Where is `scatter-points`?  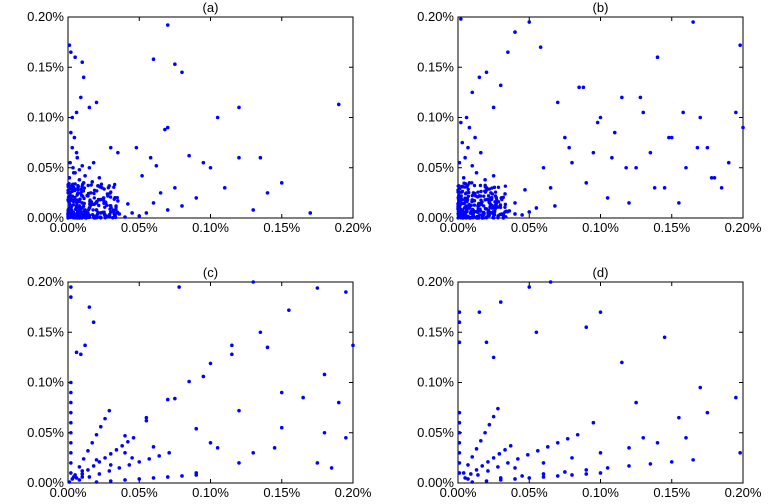
scatter-points is located at coordinates (601, 117).